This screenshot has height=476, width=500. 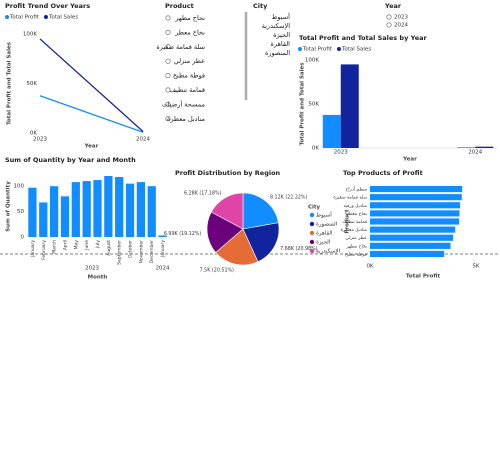 I want to click on x-tick-label: April, so click(x=65, y=245).